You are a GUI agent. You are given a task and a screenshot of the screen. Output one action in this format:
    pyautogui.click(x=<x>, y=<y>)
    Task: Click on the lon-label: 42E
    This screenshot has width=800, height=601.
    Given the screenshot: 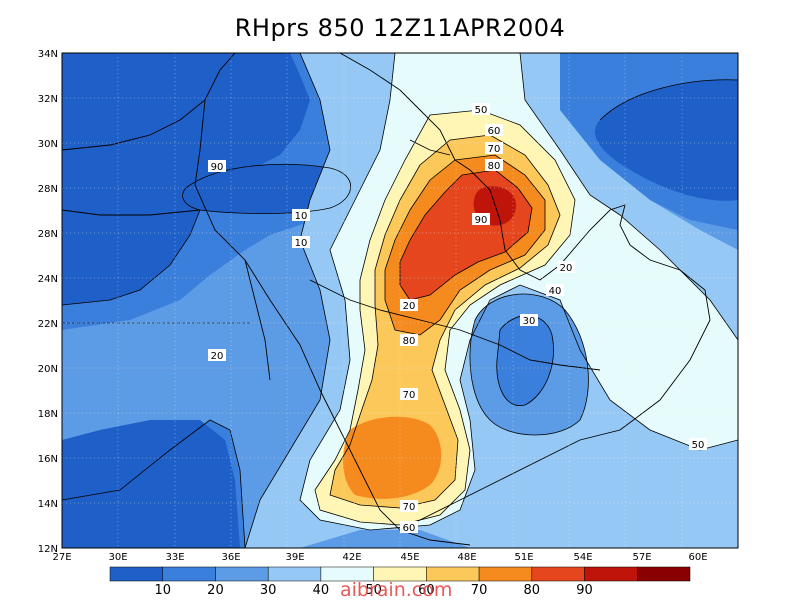 What is the action you would take?
    pyautogui.click(x=351, y=557)
    